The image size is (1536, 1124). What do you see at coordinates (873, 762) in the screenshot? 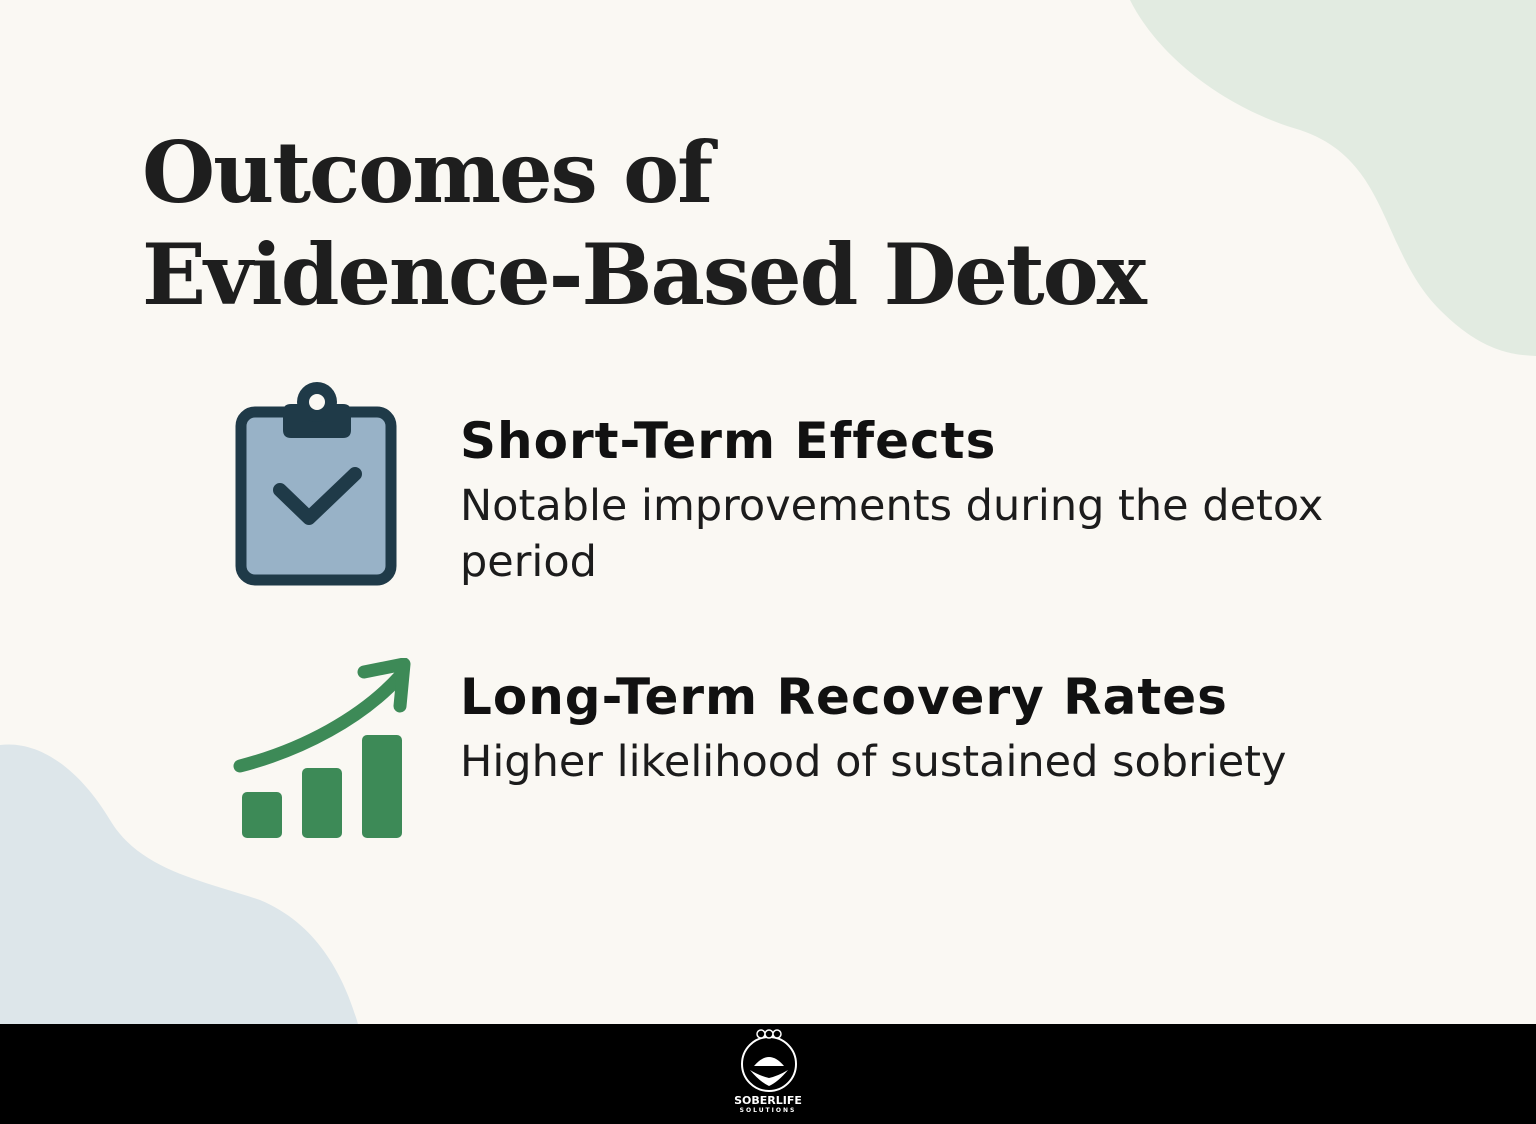
I see `item-description: Higher likelihood of sustained sobriety` at bounding box center [873, 762].